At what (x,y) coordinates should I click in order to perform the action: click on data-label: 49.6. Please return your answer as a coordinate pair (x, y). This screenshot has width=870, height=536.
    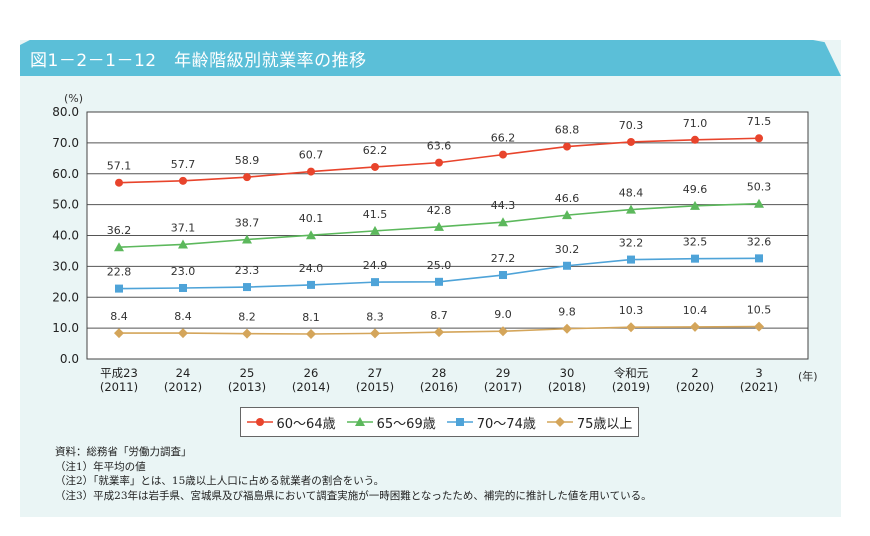
    Looking at the image, I should click on (695, 189).